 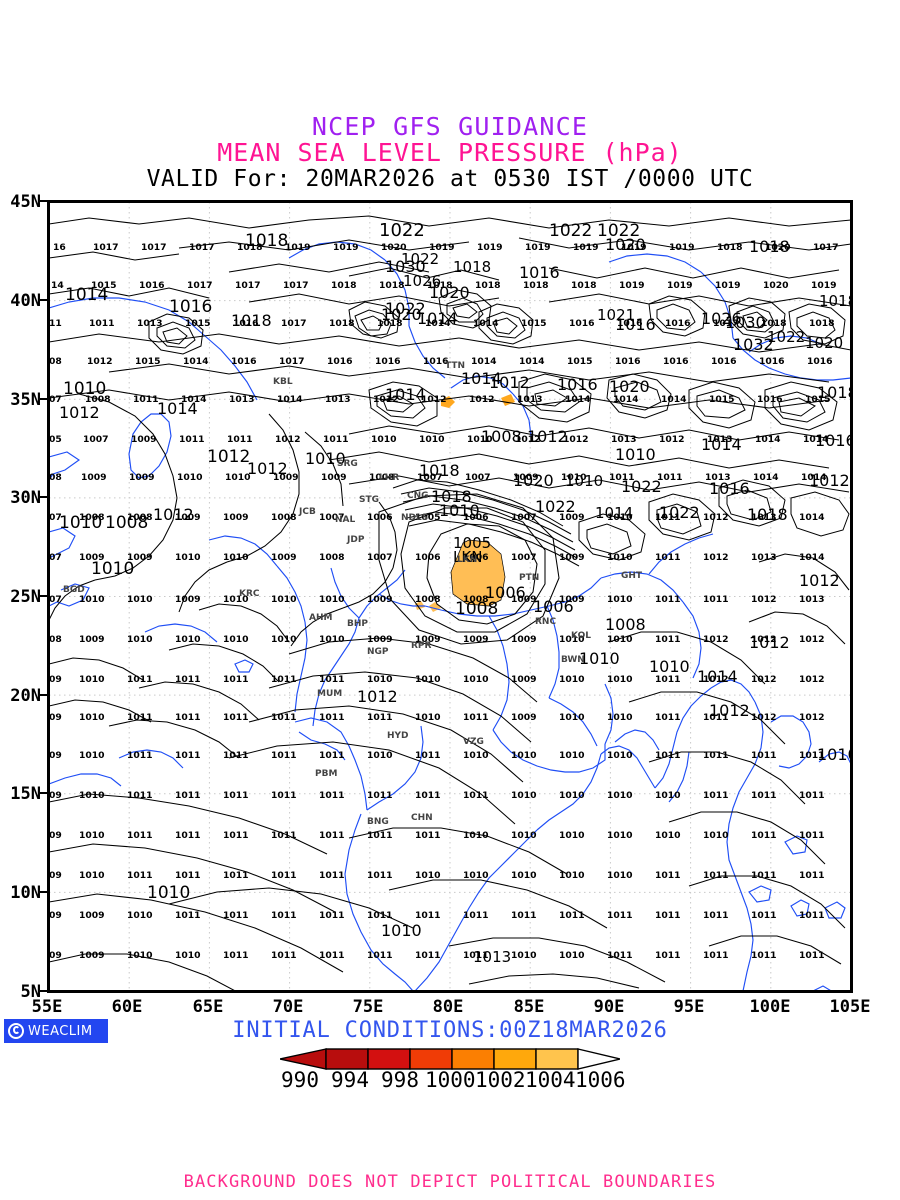 I want to click on svg-text: BHP, so click(x=357, y=624).